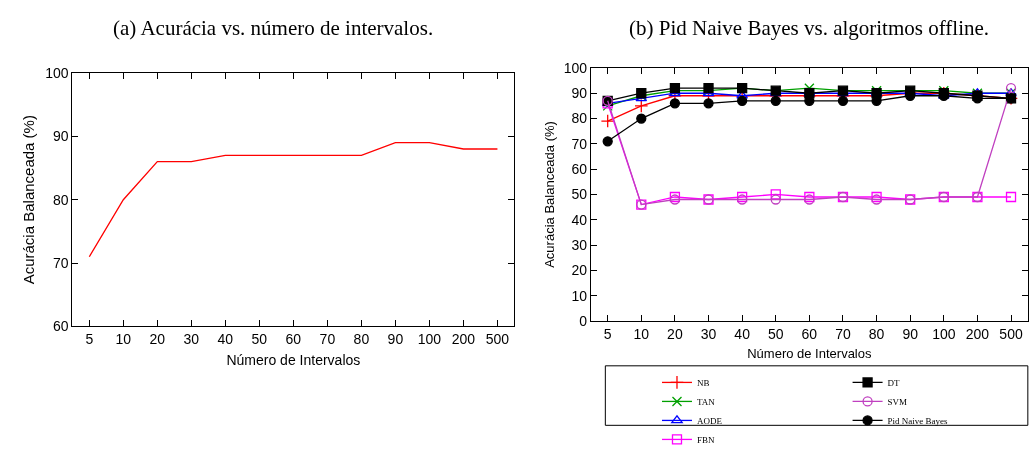 This screenshot has height=454, width=1033. Describe the element at coordinates (583, 320) in the screenshot. I see `y-tick-label: 0` at that location.